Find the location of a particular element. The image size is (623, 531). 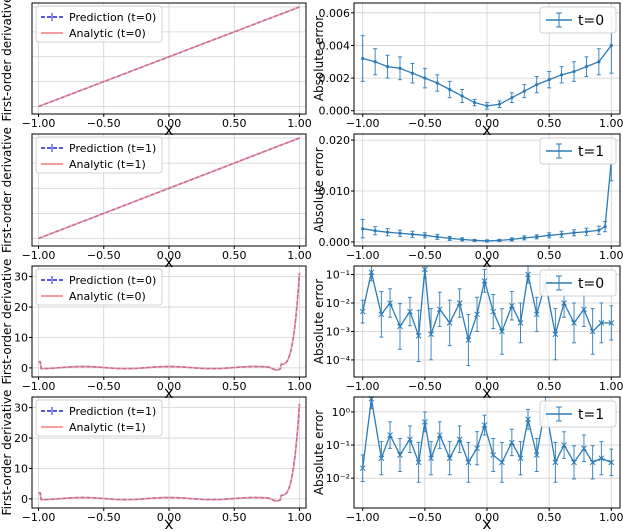

y-tick-label: 0.010 is located at coordinates (335, 191).